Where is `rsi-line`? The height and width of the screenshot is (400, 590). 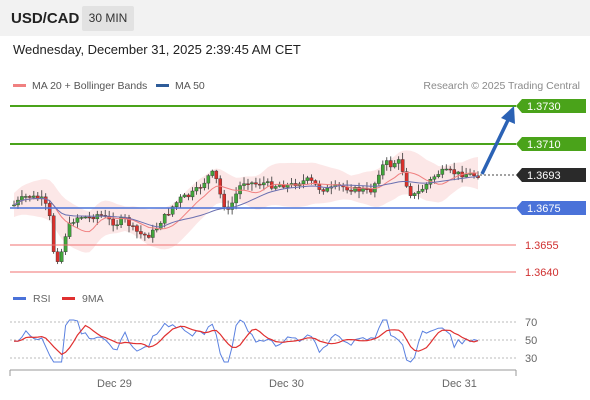
rsi-line is located at coordinates (246, 341).